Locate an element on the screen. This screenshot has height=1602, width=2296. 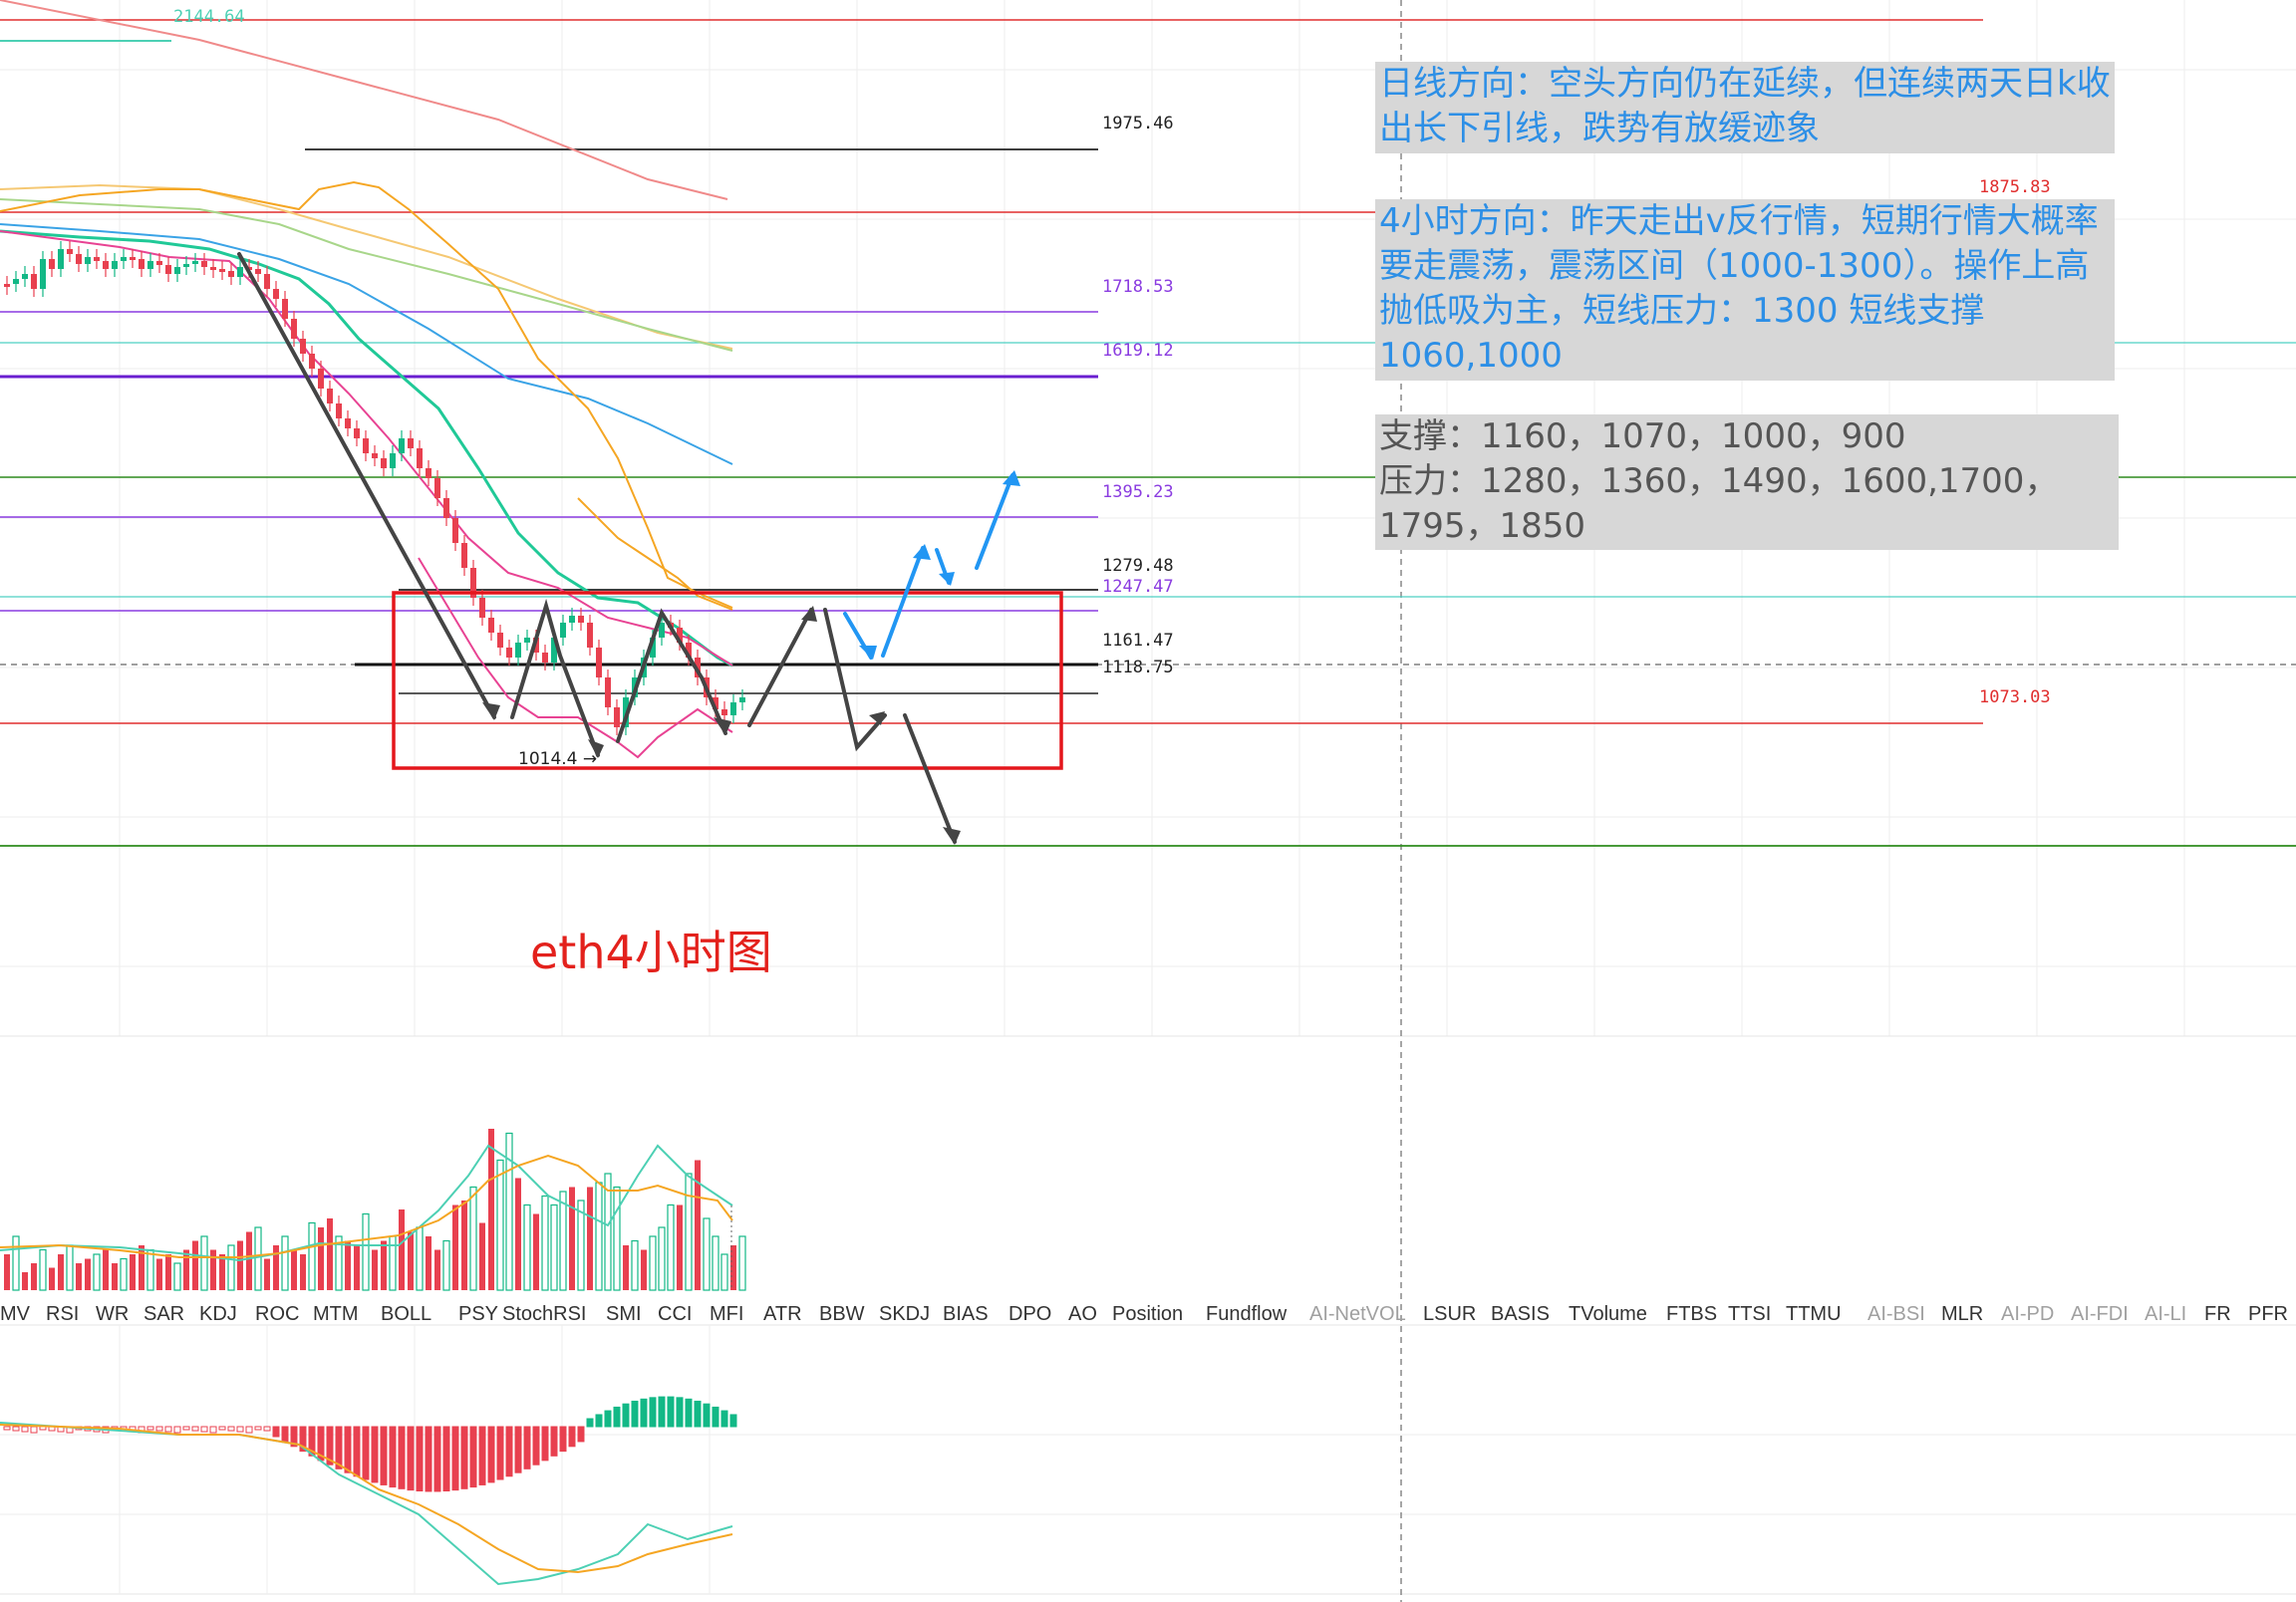
indicator-tab-mv: MV is located at coordinates (15, 1314).